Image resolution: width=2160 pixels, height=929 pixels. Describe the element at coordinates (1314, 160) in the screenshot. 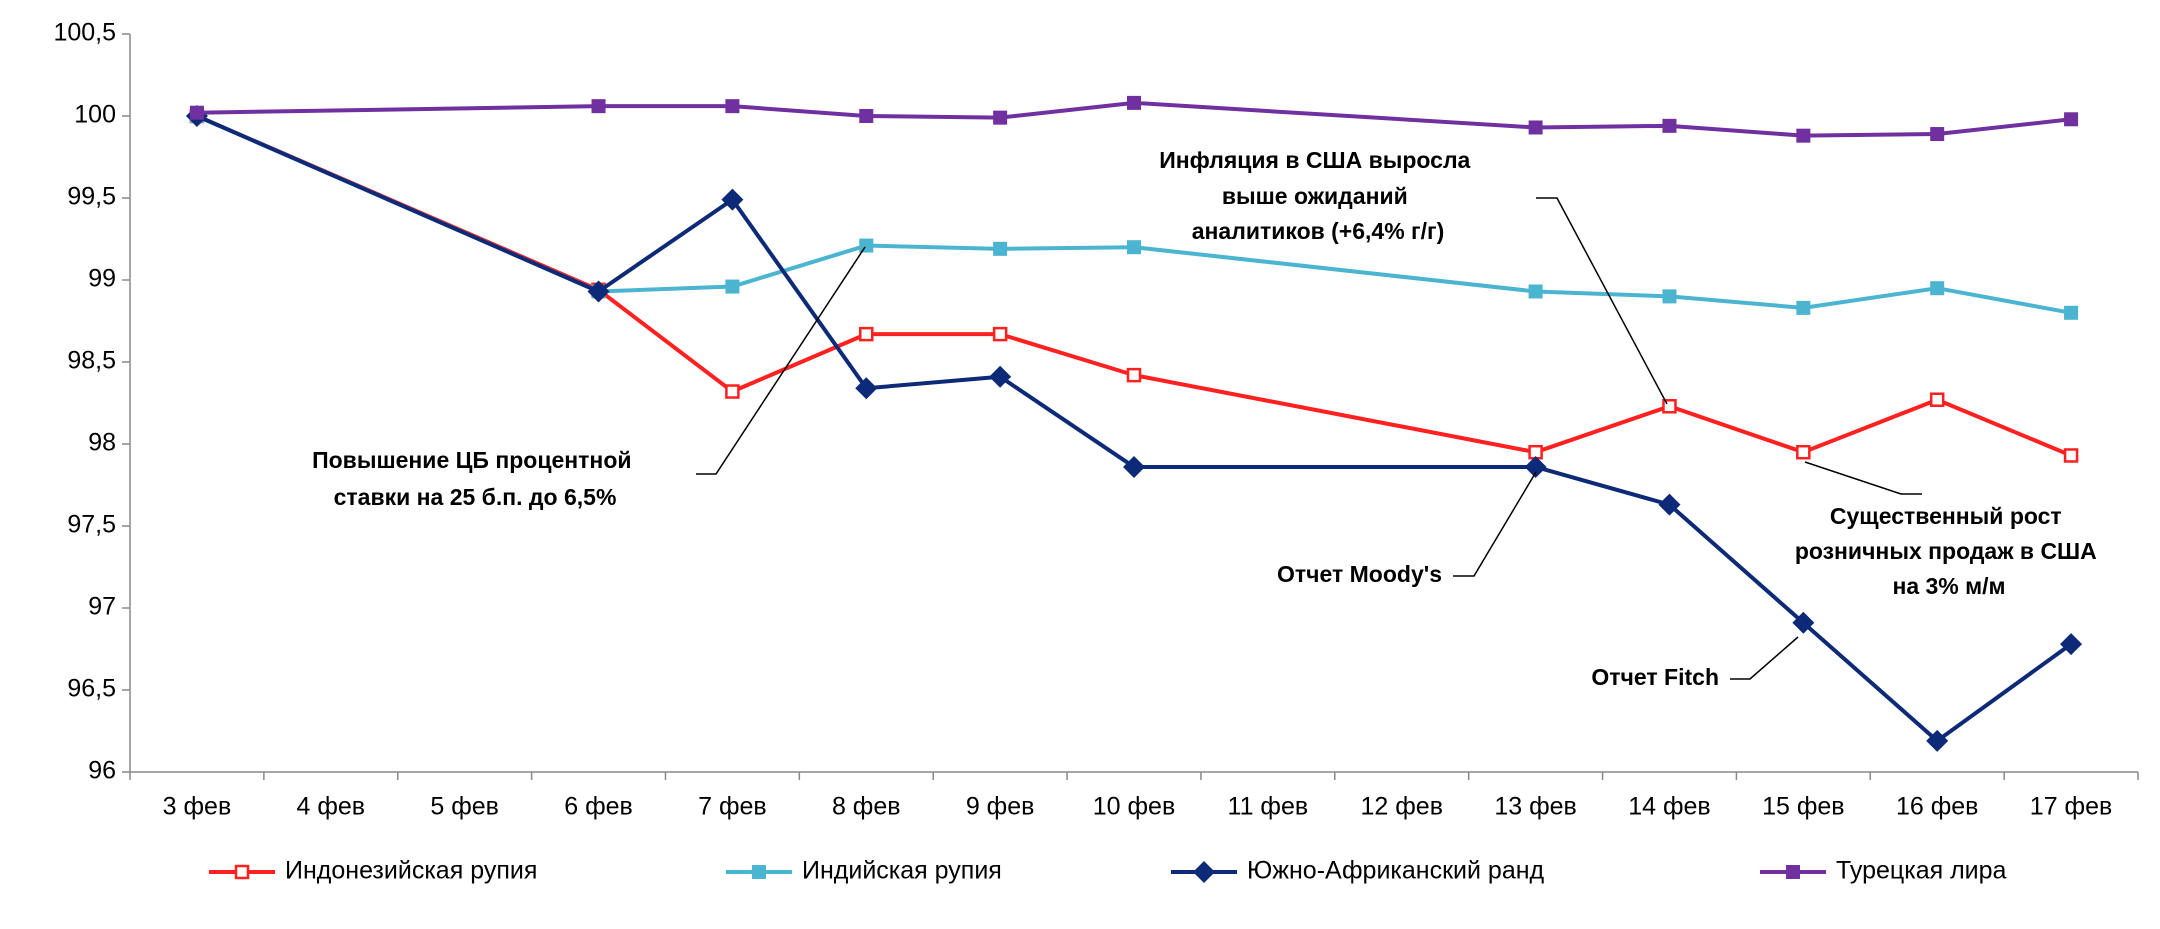

I see `annotation-line: Инфляция в США выросла` at that location.